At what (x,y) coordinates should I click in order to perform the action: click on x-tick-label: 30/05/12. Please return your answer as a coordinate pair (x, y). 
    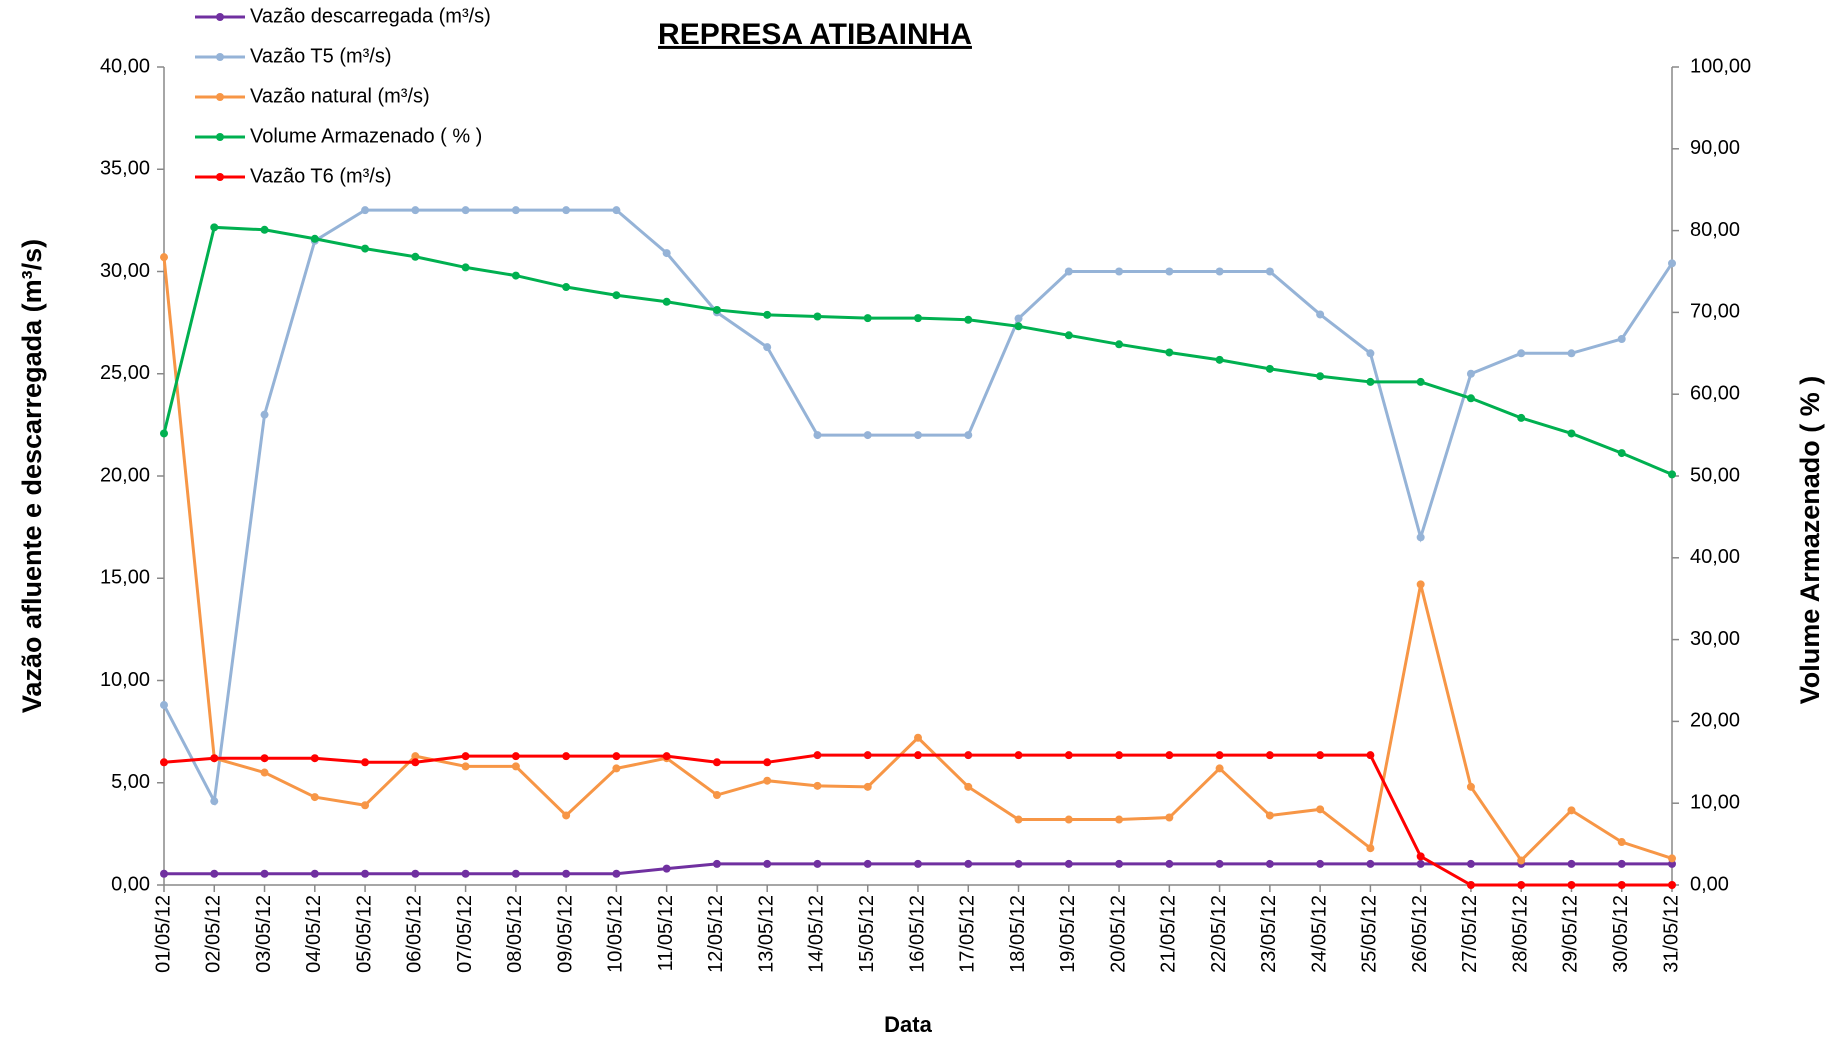
    Looking at the image, I should click on (1621, 934).